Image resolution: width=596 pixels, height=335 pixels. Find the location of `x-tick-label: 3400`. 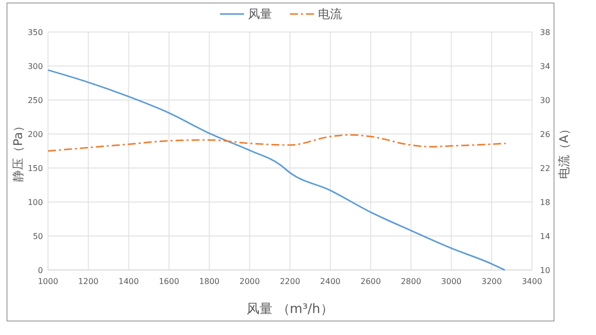

x-tick-label: 3400 is located at coordinates (532, 281).